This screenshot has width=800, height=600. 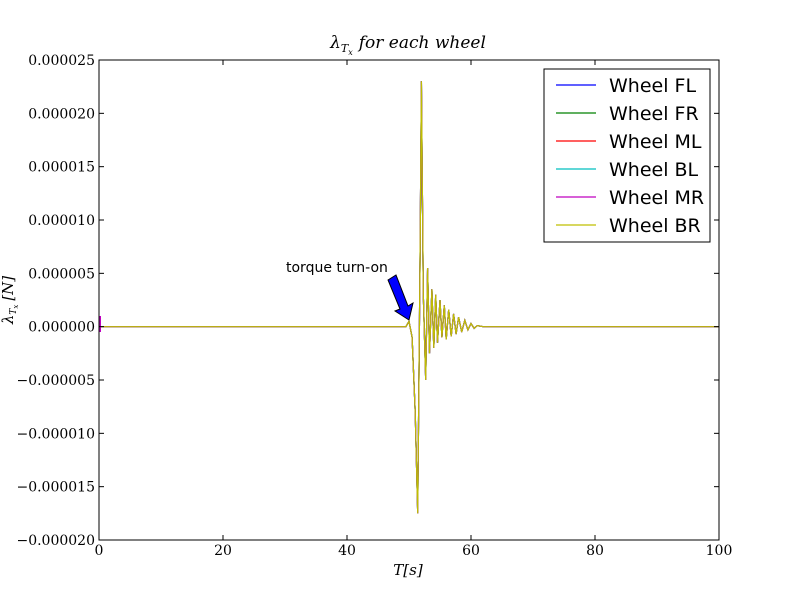 What do you see at coordinates (652, 86) in the screenshot?
I see `legend-label: Wheel FL` at bounding box center [652, 86].